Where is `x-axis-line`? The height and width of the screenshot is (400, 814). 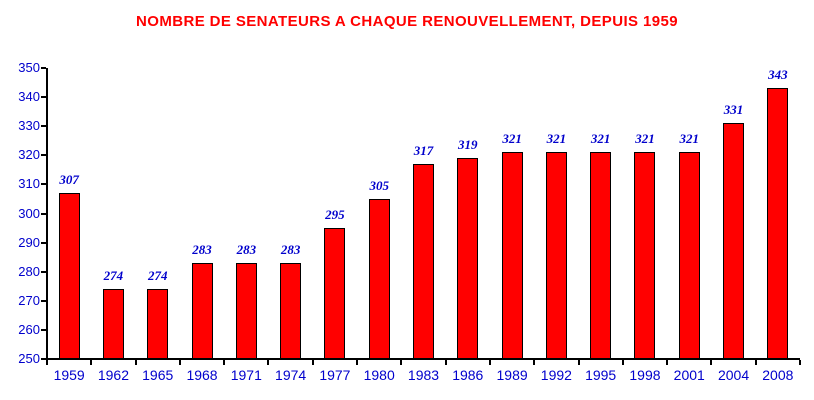 x-axis-line is located at coordinates (421, 359).